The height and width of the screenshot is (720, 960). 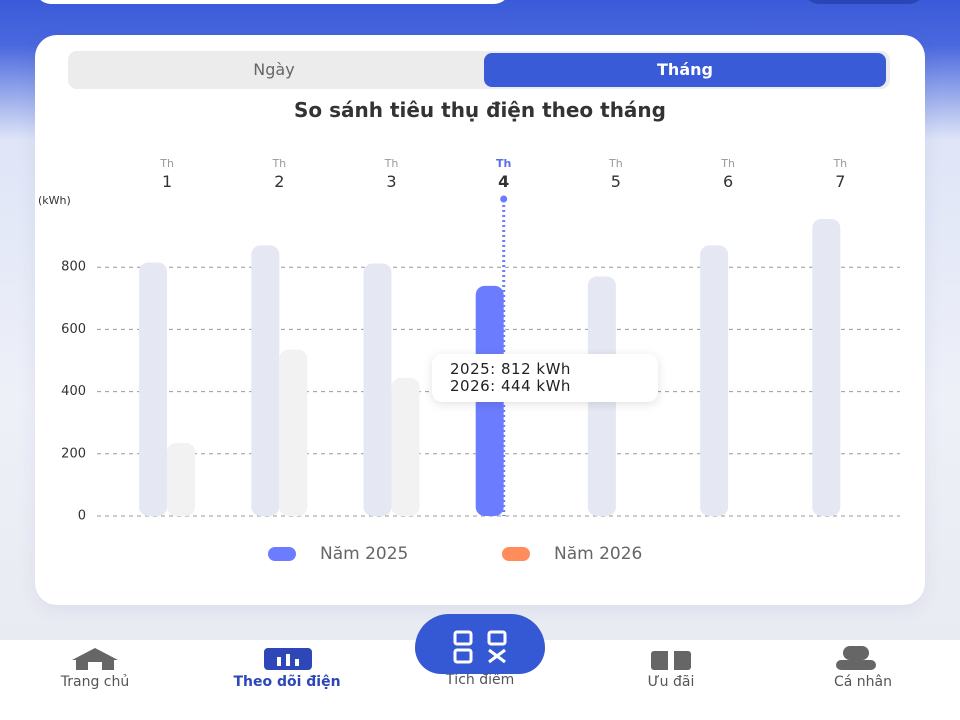 I want to click on x-tick-label: Th 2, so click(x=279, y=174).